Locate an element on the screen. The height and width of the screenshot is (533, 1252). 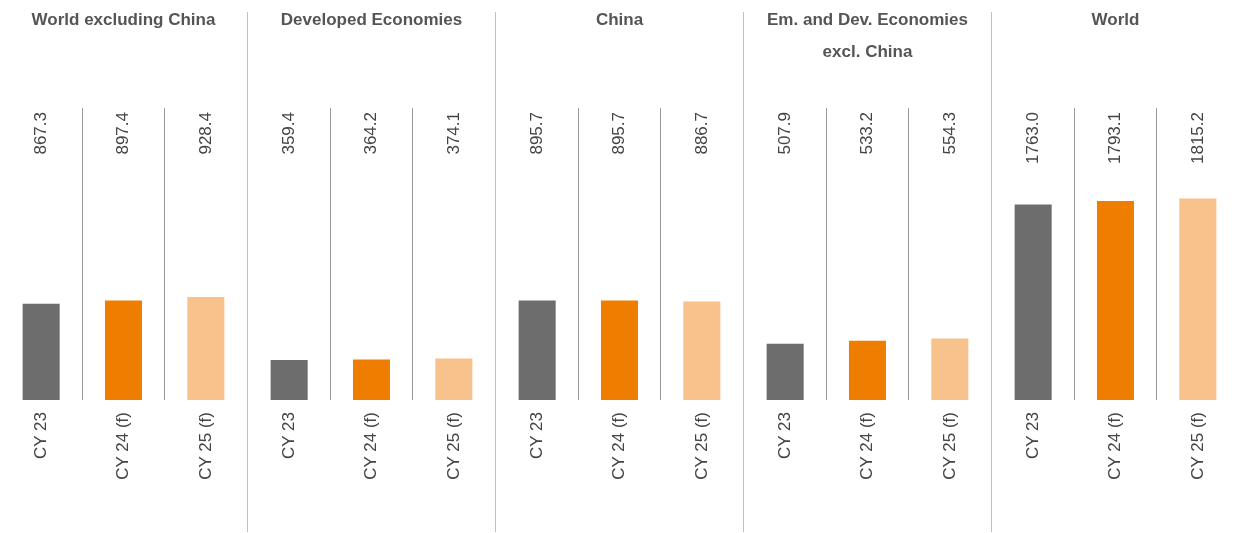
chart-title: Developed Economies is located at coordinates (371, 20).